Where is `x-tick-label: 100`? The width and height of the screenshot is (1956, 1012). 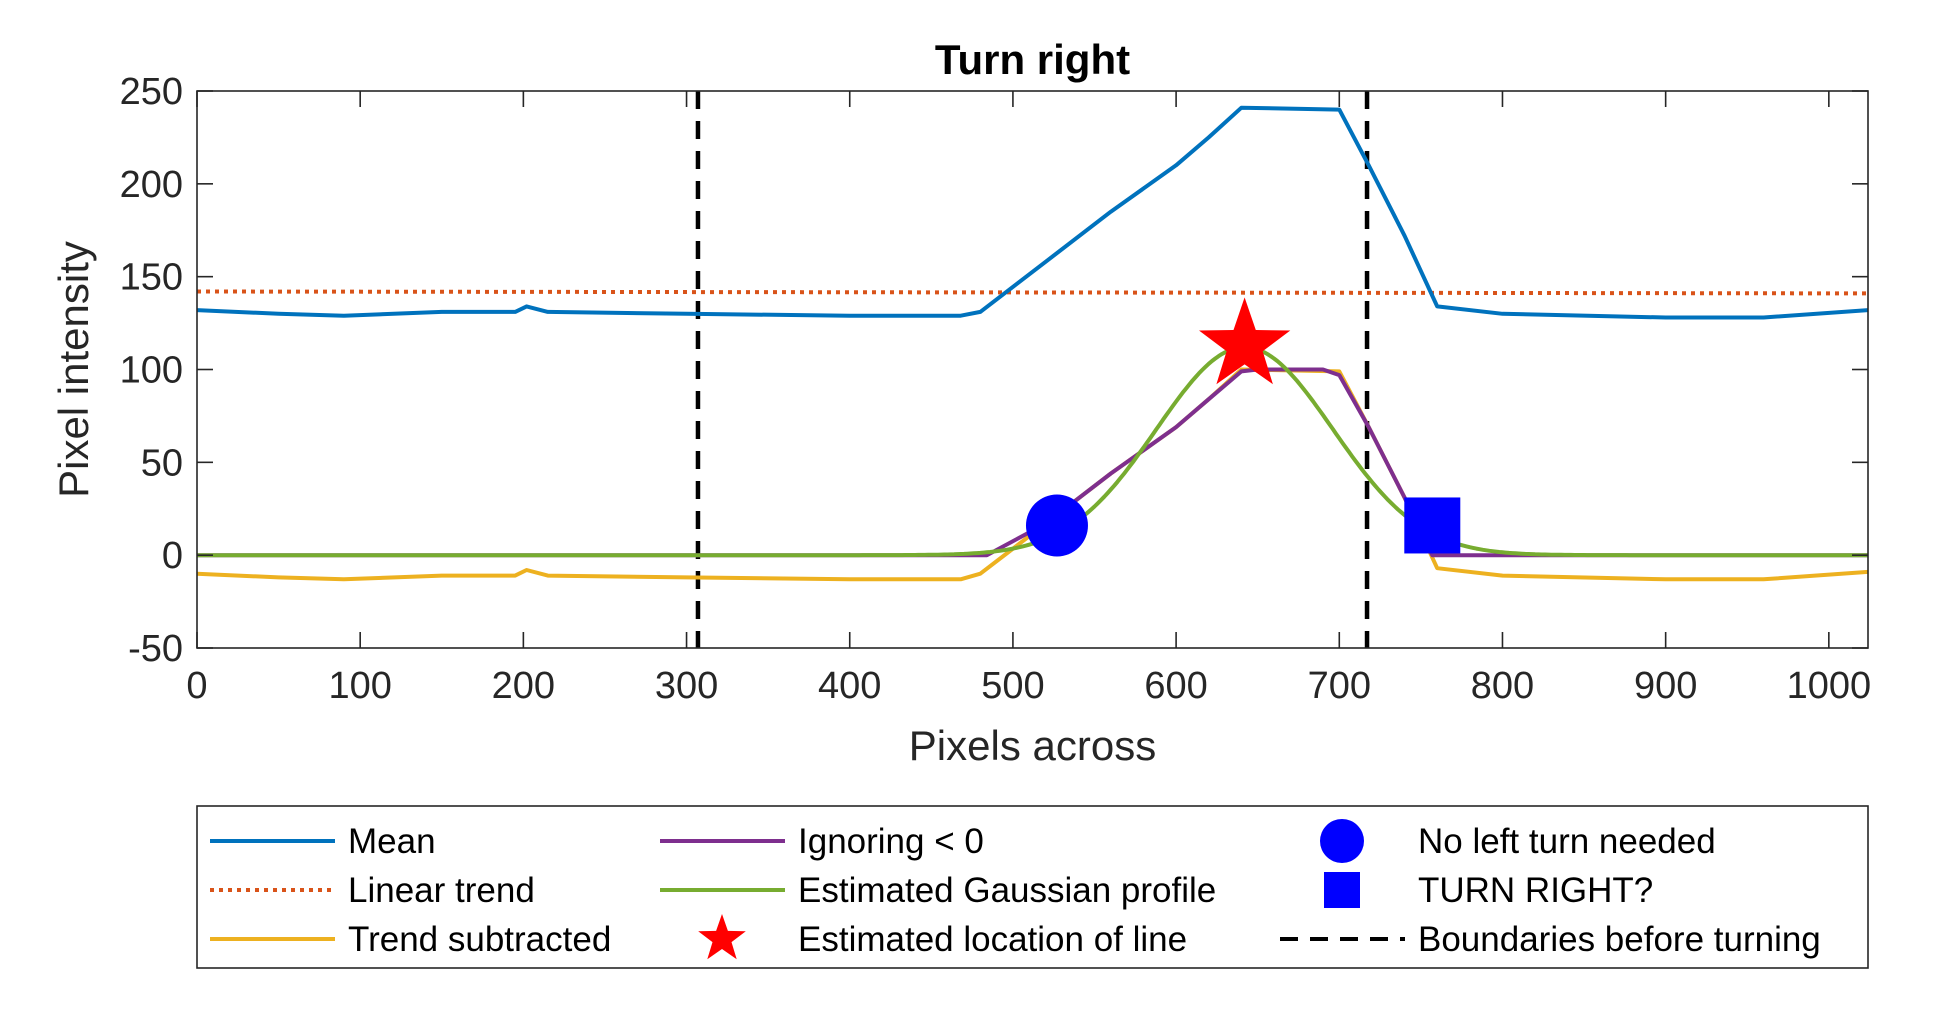
x-tick-label: 100 is located at coordinates (359, 686).